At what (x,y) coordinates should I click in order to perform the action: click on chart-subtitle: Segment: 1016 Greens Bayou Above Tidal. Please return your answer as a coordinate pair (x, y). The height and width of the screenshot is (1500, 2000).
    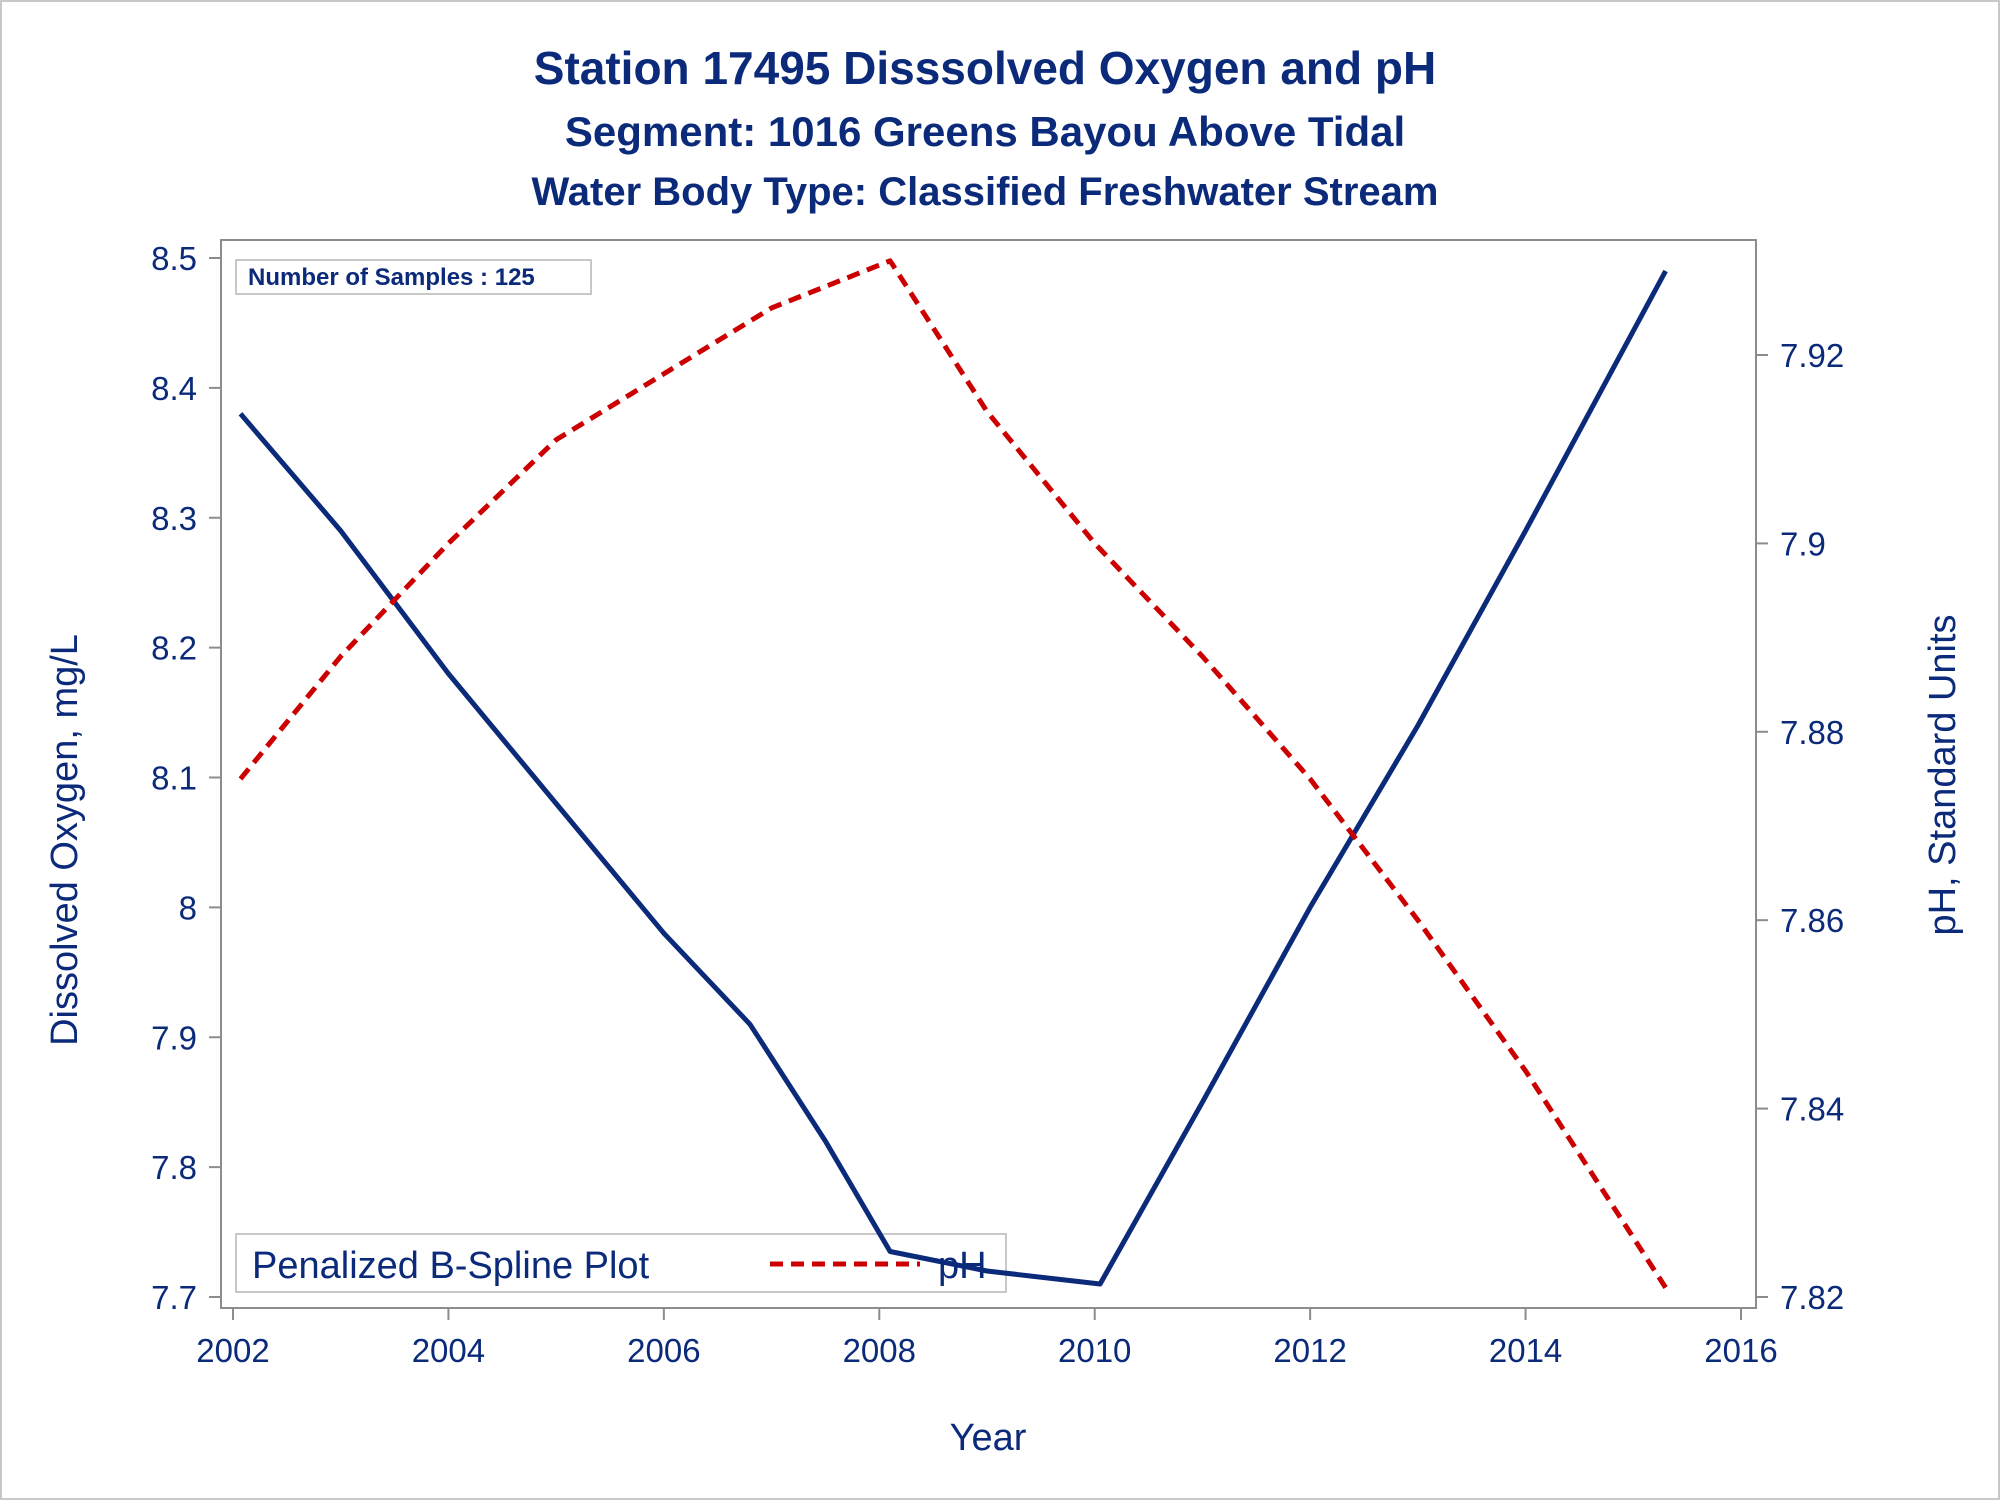
    Looking at the image, I should click on (985, 131).